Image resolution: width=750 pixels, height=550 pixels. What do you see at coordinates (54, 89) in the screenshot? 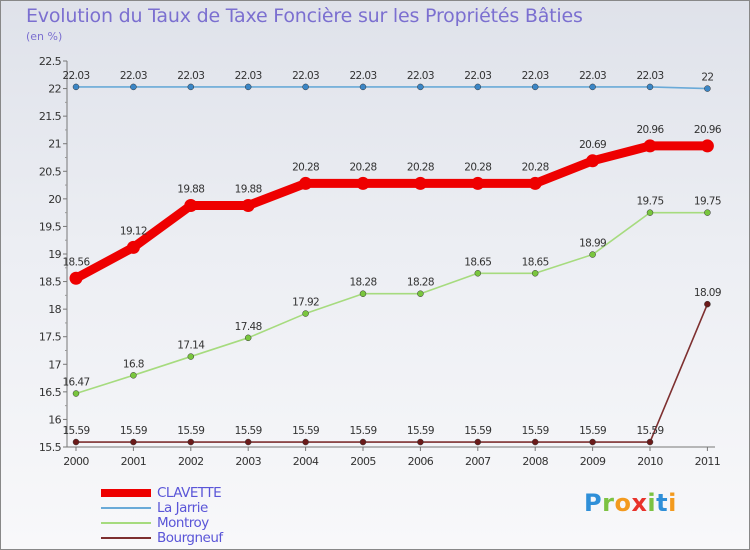
I see `y-tick-label: 22` at bounding box center [54, 89].